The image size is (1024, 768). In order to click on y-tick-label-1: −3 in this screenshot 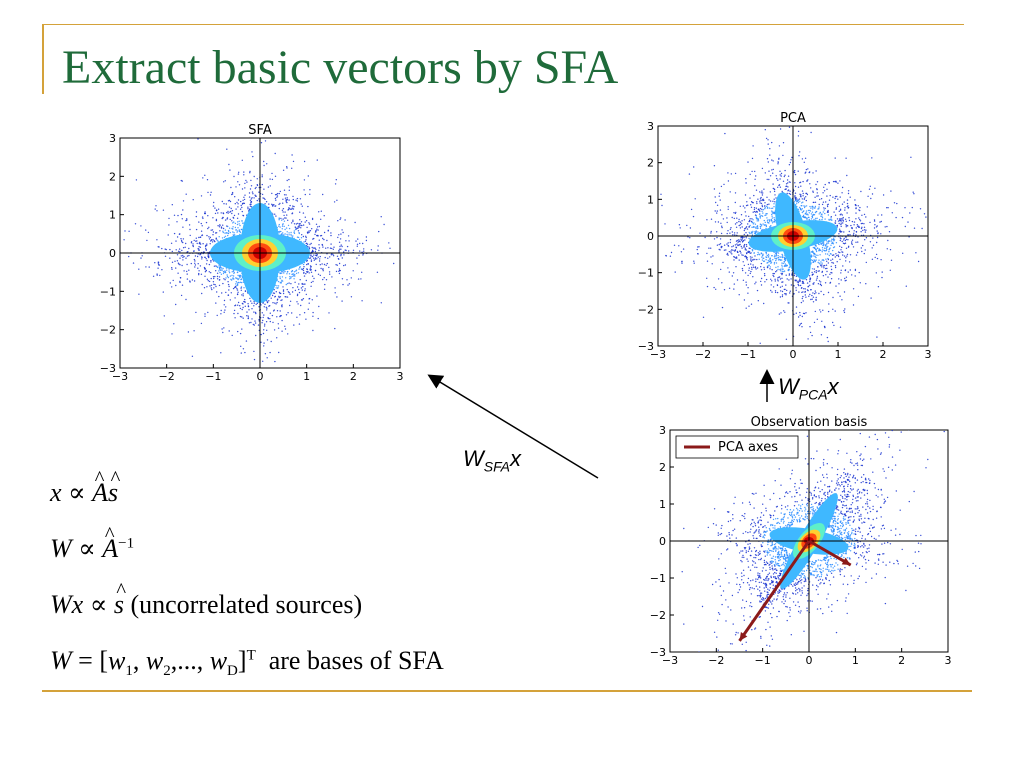, I will do `click(646, 346)`.